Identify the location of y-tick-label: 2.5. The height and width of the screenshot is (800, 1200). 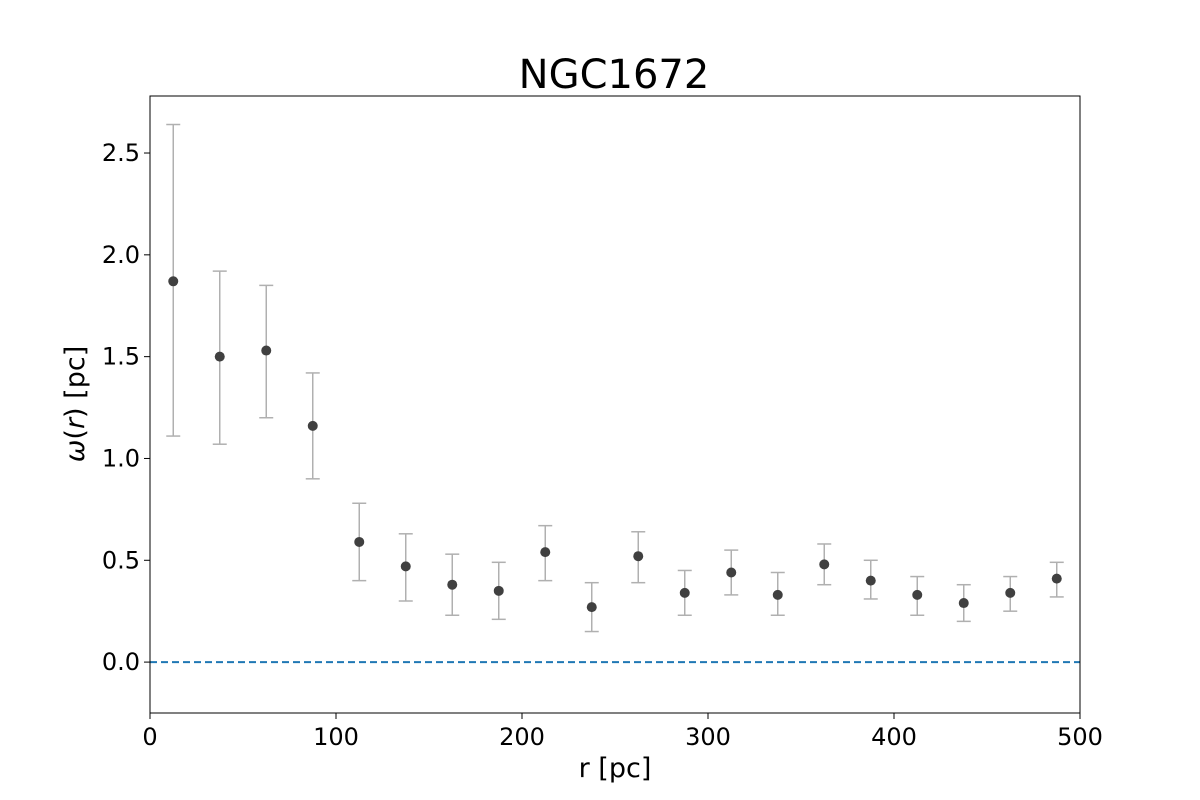
(121, 153).